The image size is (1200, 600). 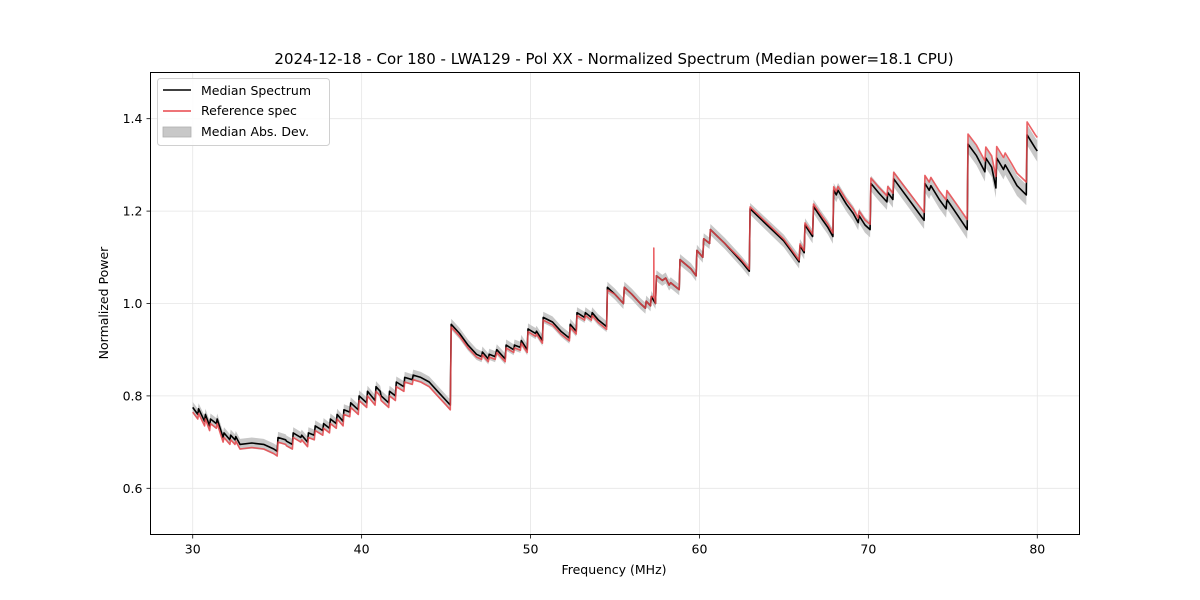 I want to click on y-axis-label: Normalized Power, so click(x=103, y=303).